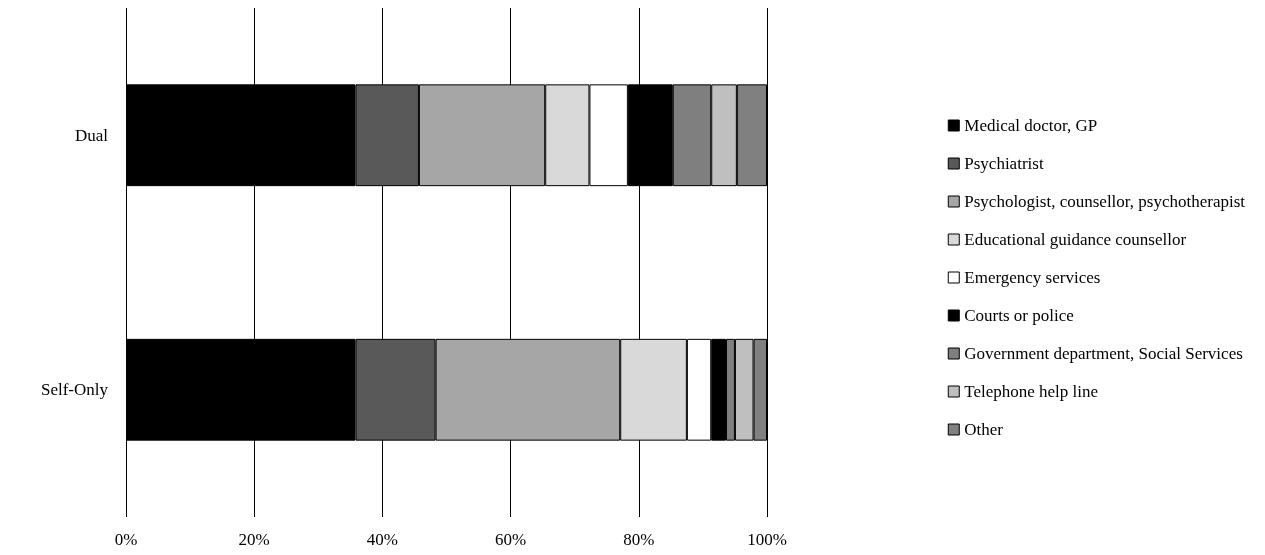  Describe the element at coordinates (1031, 125) in the screenshot. I see `legend-label: Medical doctor, GP` at that location.